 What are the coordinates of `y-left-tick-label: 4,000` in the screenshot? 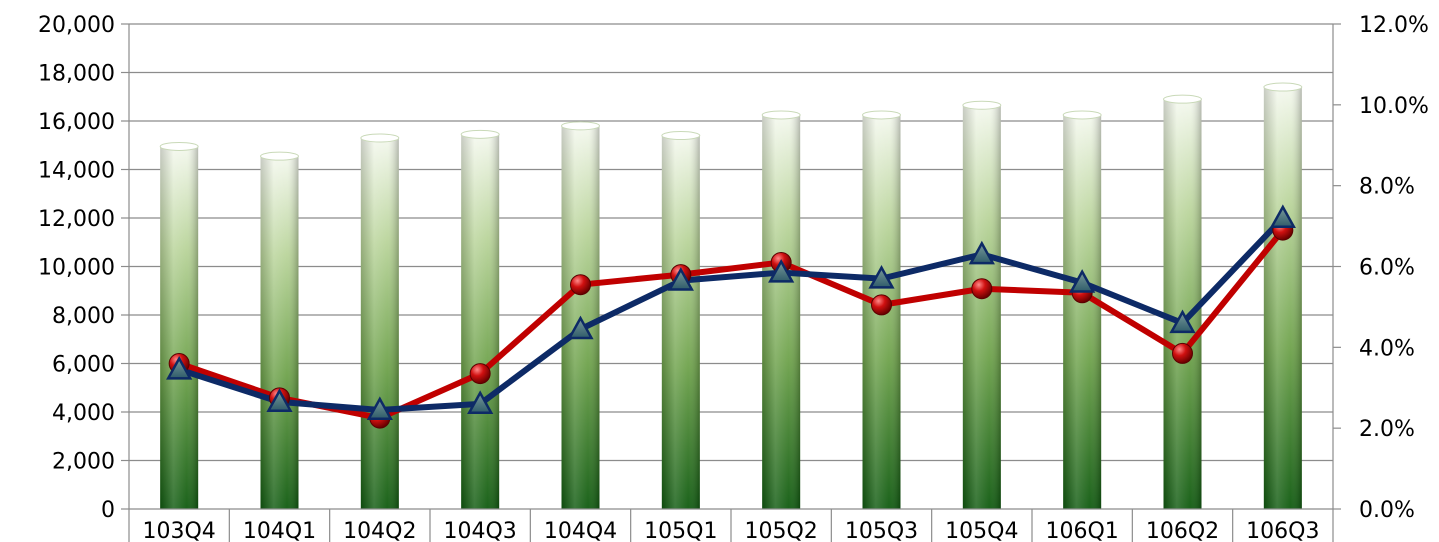 It's located at (83, 413).